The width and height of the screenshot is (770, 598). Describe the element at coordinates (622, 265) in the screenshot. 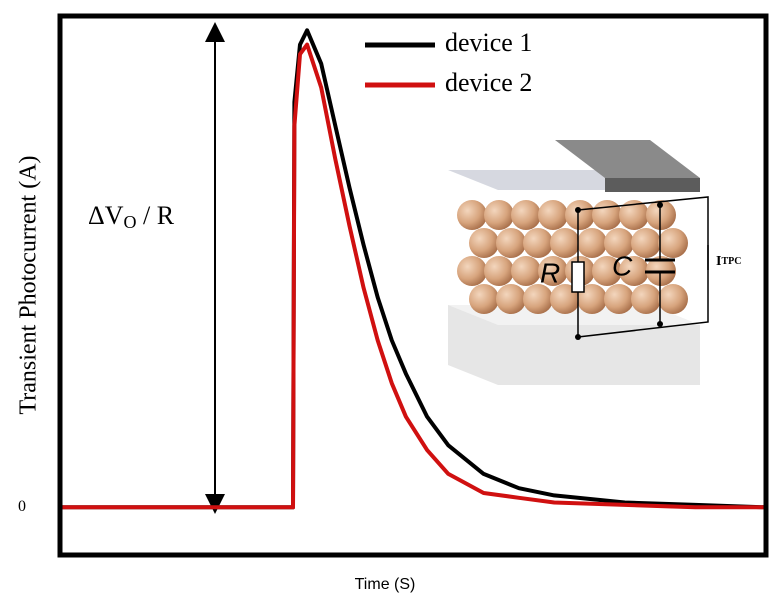

I see `inset-label: C` at that location.